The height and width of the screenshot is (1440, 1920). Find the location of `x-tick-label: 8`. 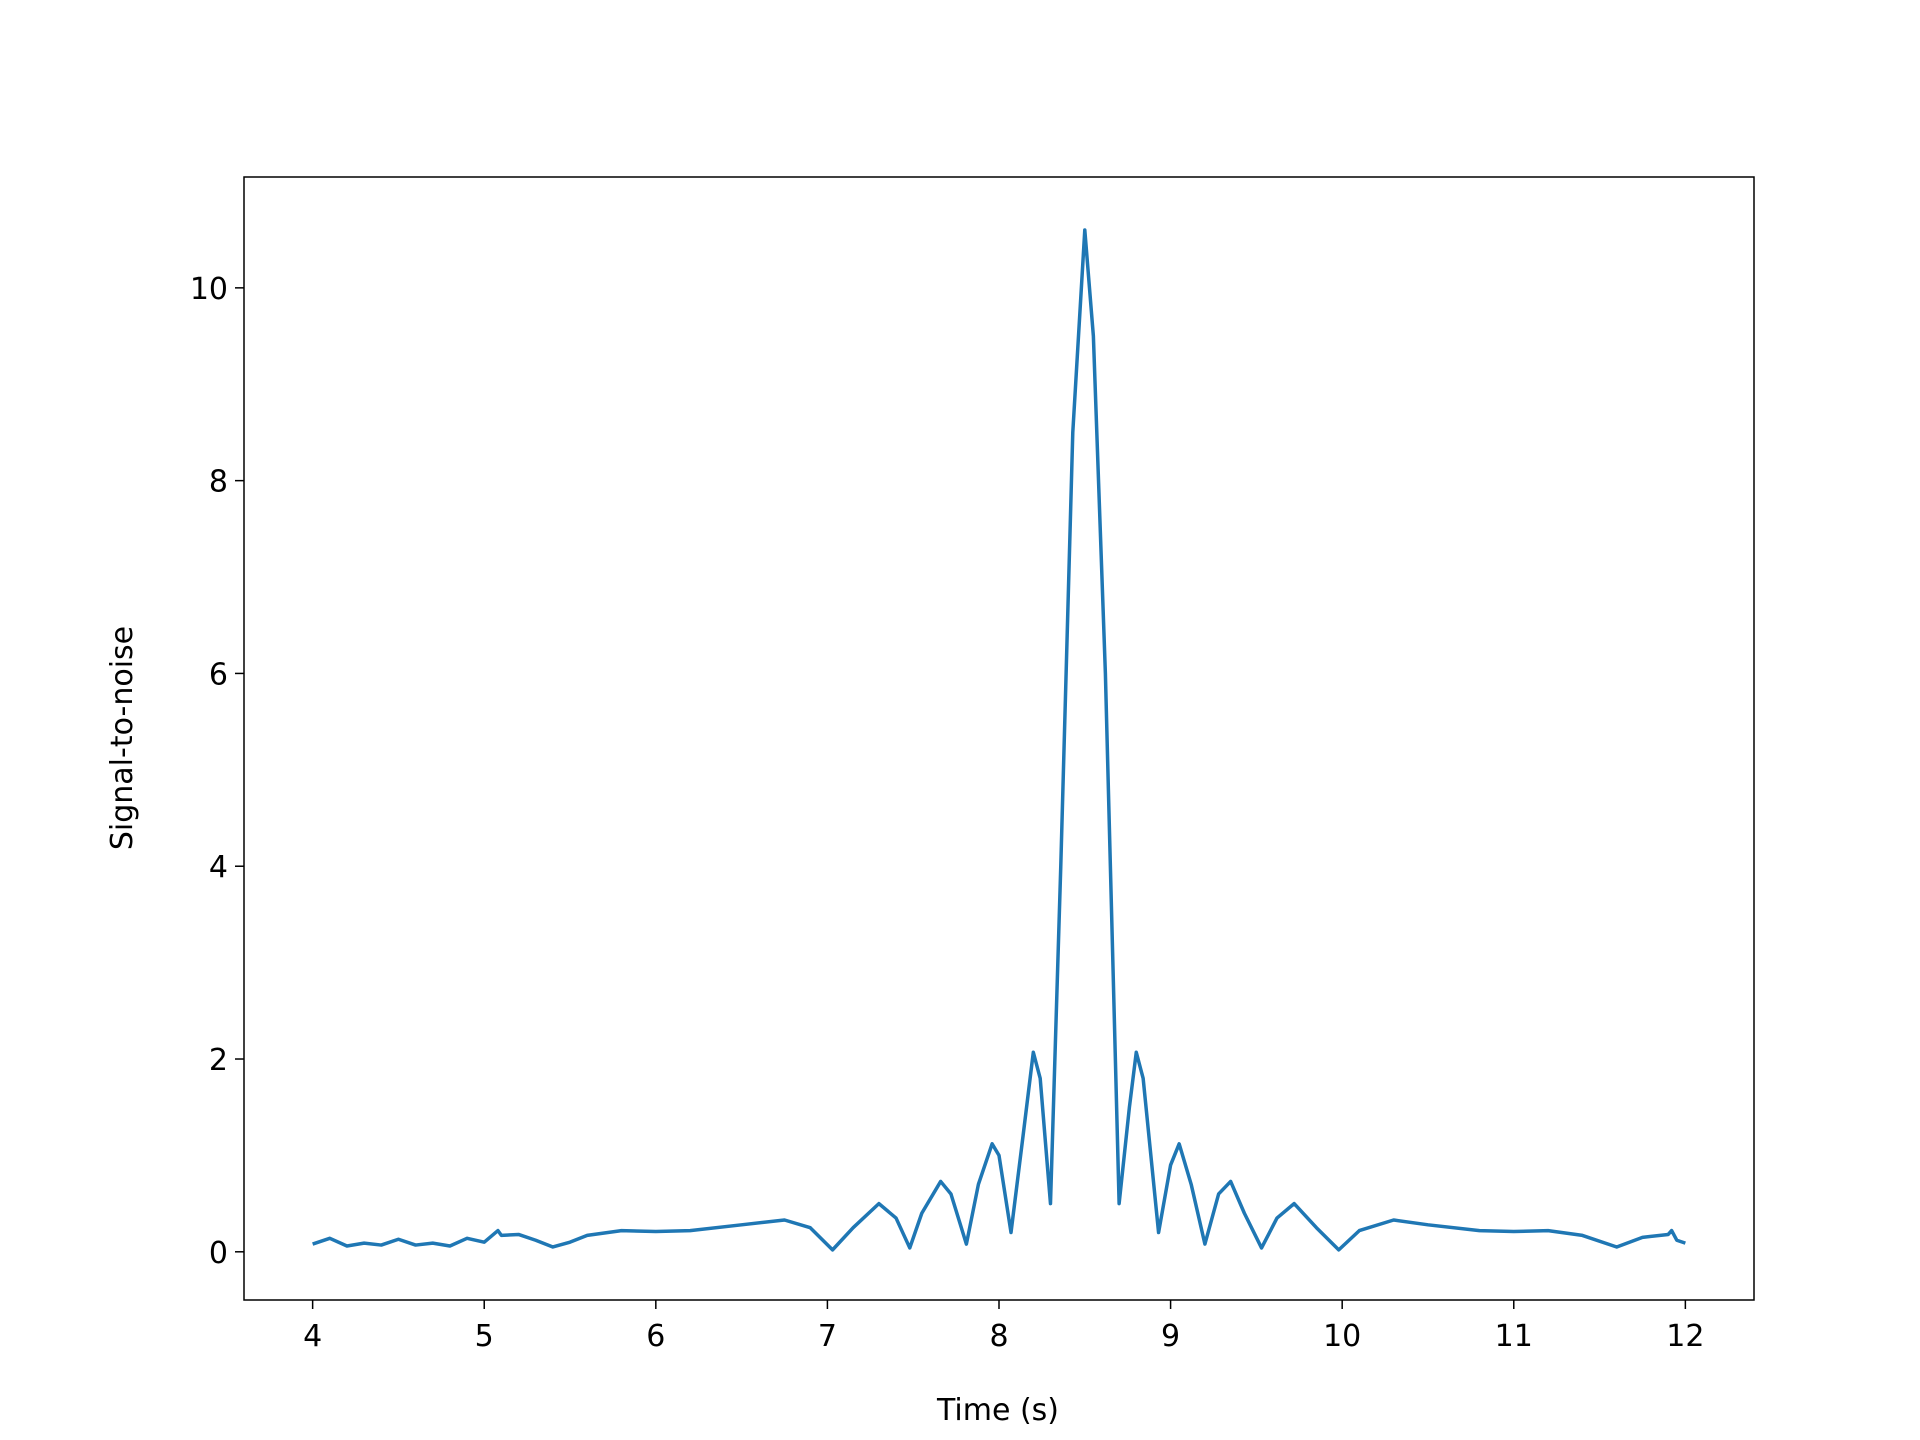

x-tick-label: 8 is located at coordinates (998, 1336).